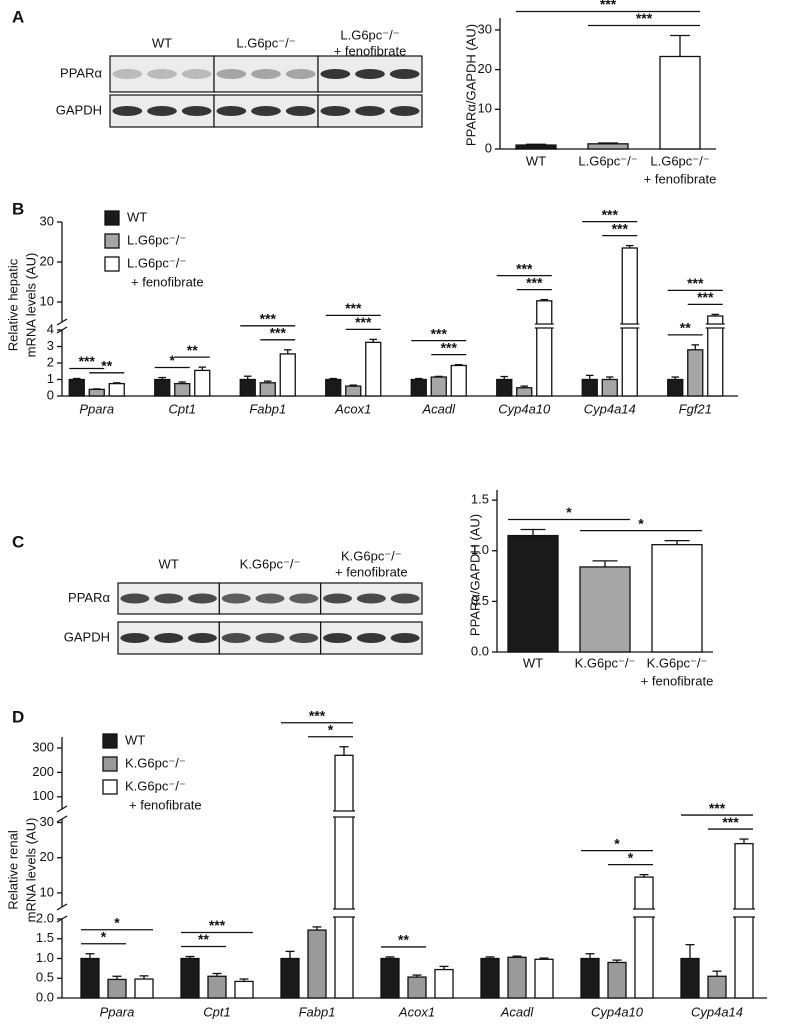 This screenshot has height=1025, width=787. What do you see at coordinates (30, 305) in the screenshot?
I see `y-axis-label: mRNA levels (AU)` at bounding box center [30, 305].